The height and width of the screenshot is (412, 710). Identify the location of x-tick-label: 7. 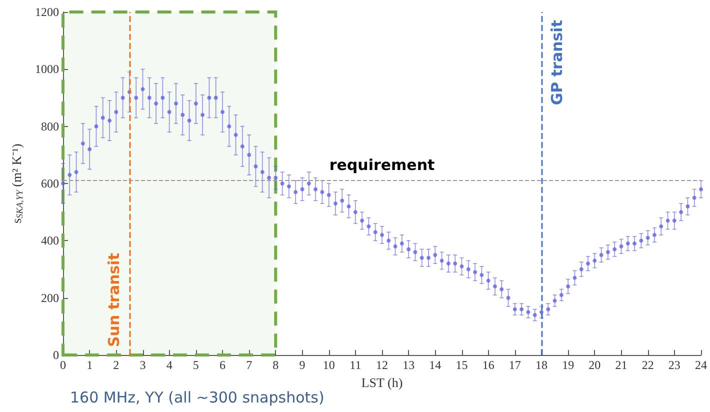
(249, 365).